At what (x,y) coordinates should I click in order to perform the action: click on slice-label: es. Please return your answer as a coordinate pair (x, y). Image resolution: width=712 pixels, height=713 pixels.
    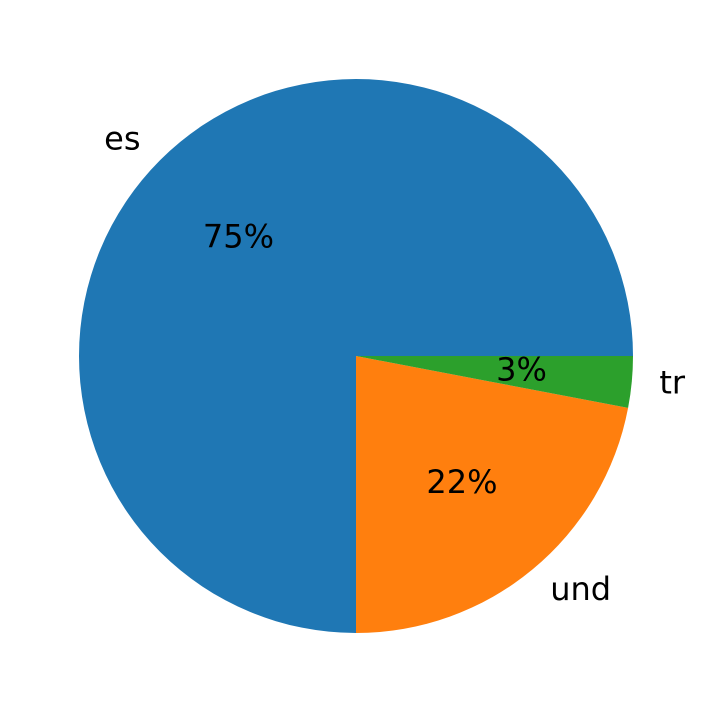
    Looking at the image, I should click on (122, 139).